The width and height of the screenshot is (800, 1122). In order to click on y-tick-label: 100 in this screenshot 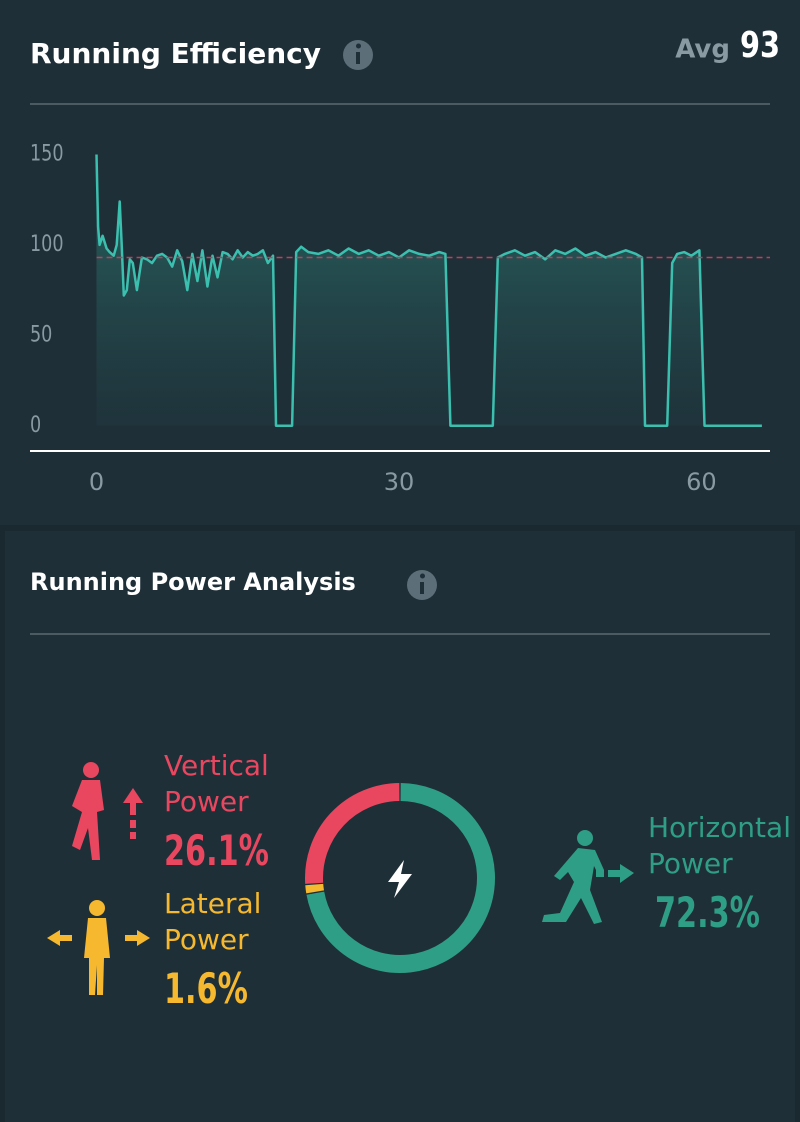, I will do `click(47, 243)`.